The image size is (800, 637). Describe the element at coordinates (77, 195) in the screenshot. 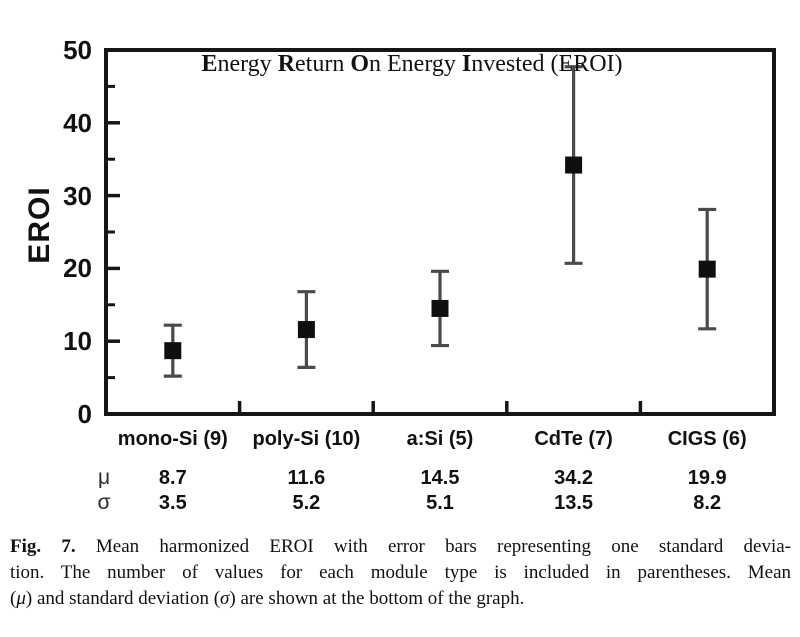

I see `y-tick-label-30: 30` at that location.